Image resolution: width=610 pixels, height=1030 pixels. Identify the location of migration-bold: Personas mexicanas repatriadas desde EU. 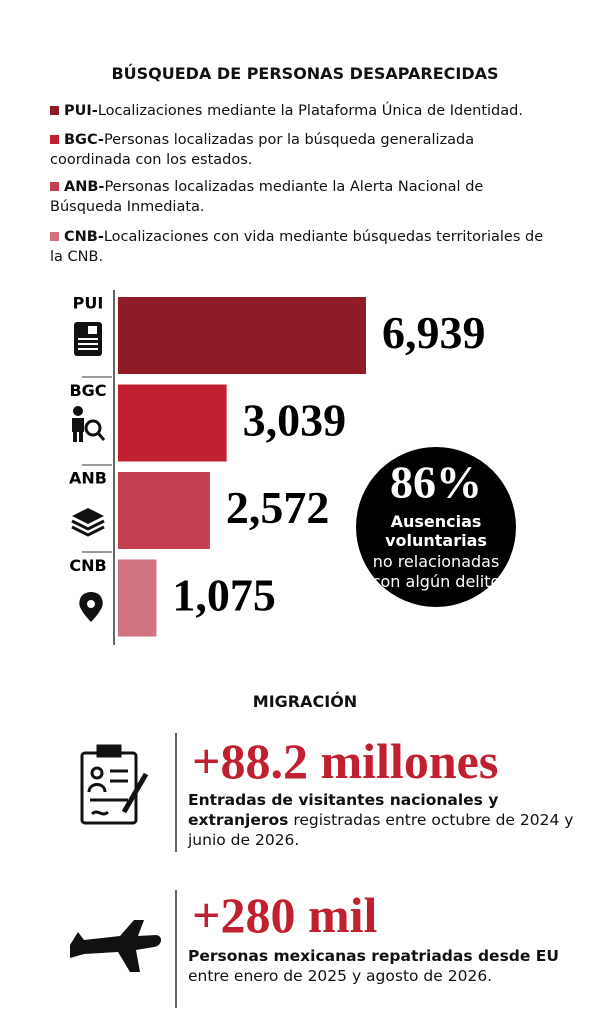
(373, 956).